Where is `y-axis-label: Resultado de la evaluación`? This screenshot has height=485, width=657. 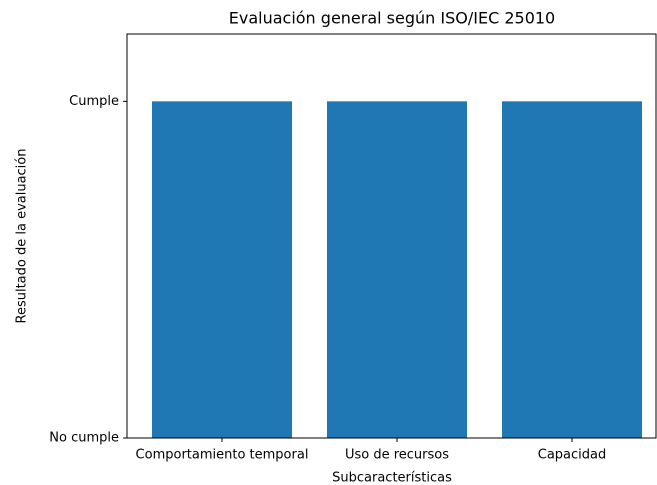 y-axis-label: Resultado de la evaluación is located at coordinates (22, 236).